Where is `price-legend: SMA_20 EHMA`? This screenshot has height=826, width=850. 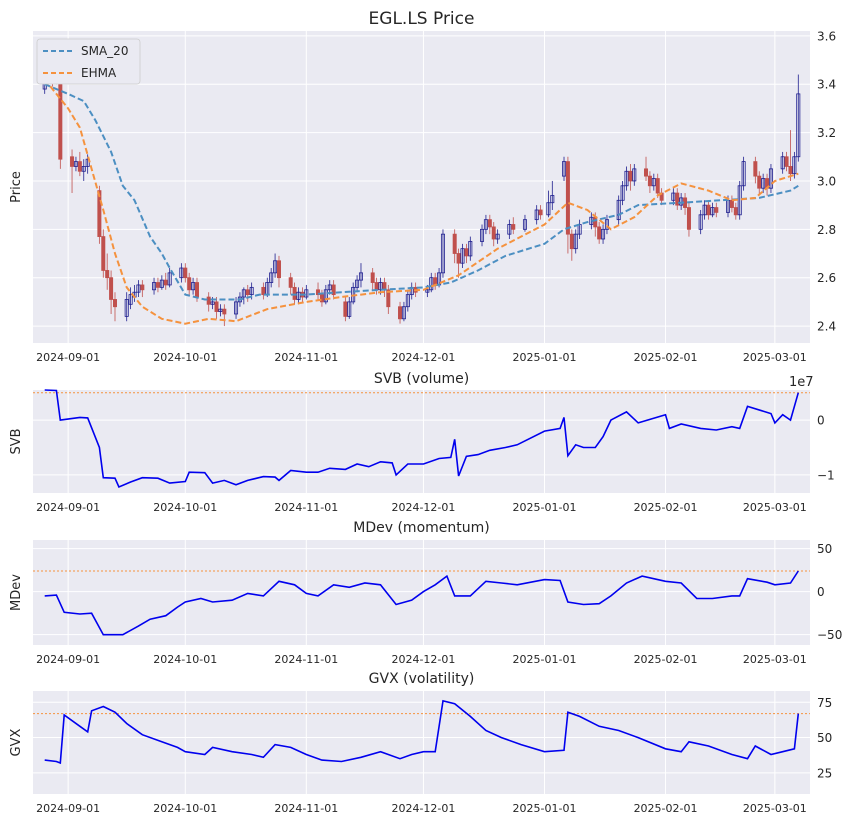
price-legend: SMA_20 EHMA is located at coordinates (88, 61).